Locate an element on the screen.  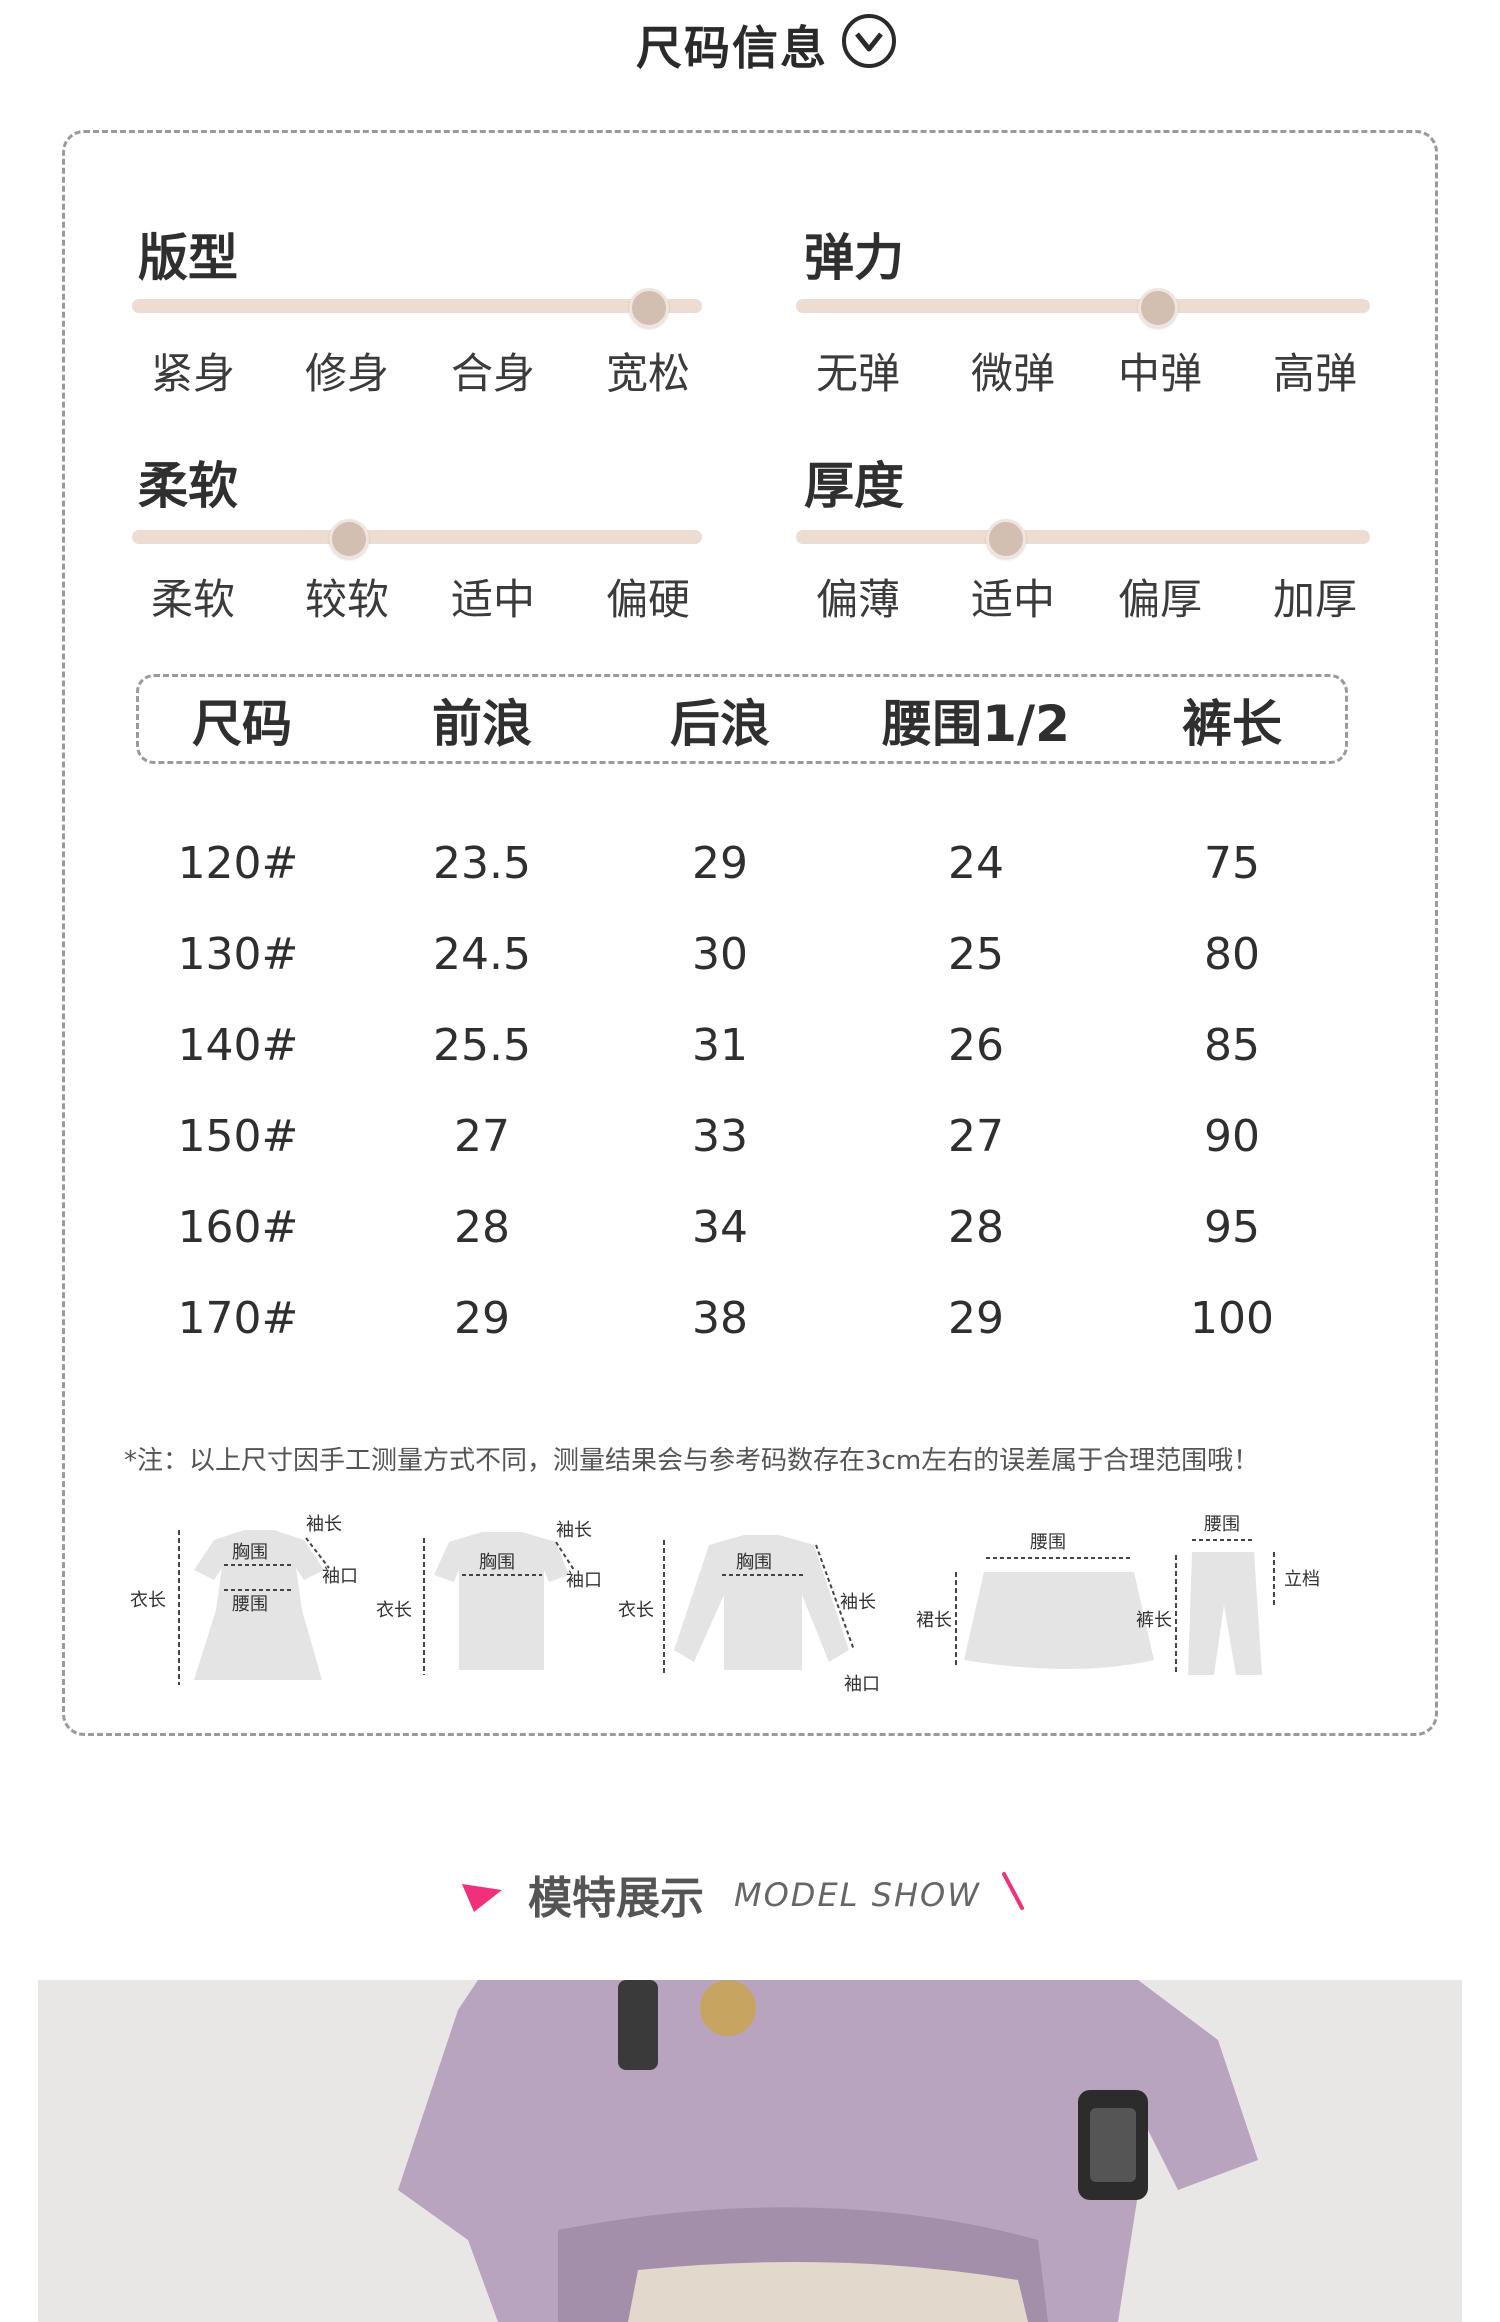
elasticity-option: 中弹 is located at coordinates (1159, 373).